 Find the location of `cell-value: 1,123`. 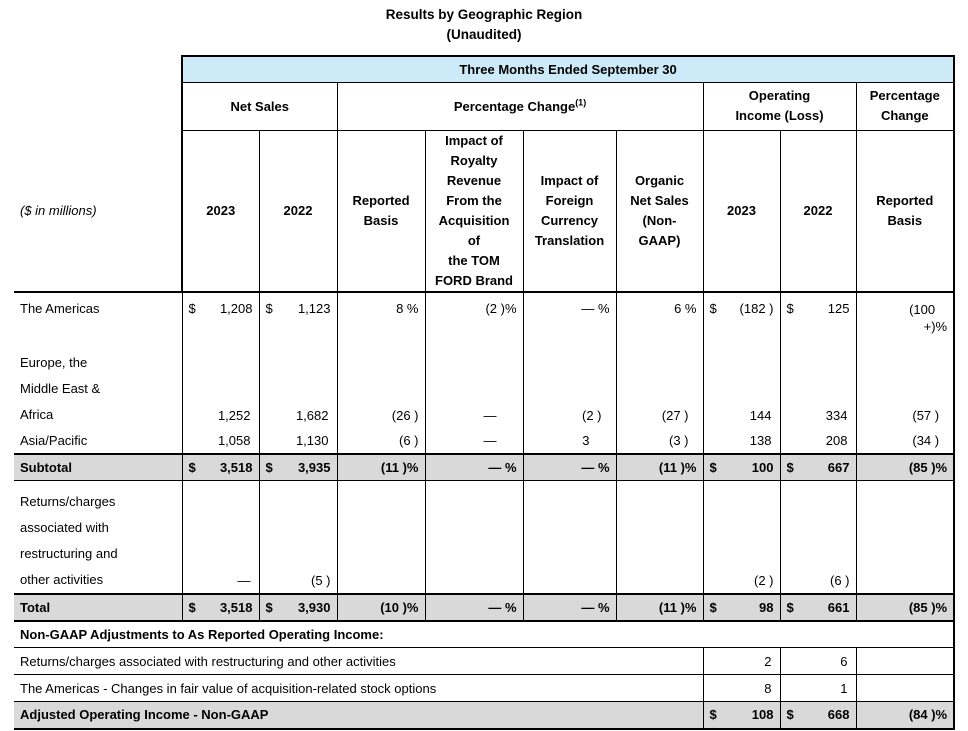

cell-value: 1,123 is located at coordinates (314, 308).